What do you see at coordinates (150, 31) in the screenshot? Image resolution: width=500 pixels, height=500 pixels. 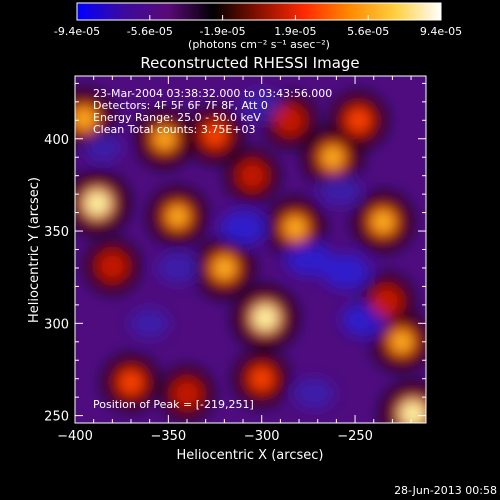 I see `colorbar-tick-label: -5.6e-05` at bounding box center [150, 31].